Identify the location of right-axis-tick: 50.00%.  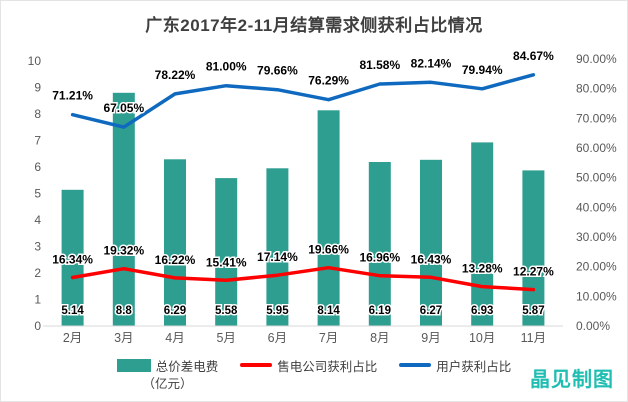
(596, 178).